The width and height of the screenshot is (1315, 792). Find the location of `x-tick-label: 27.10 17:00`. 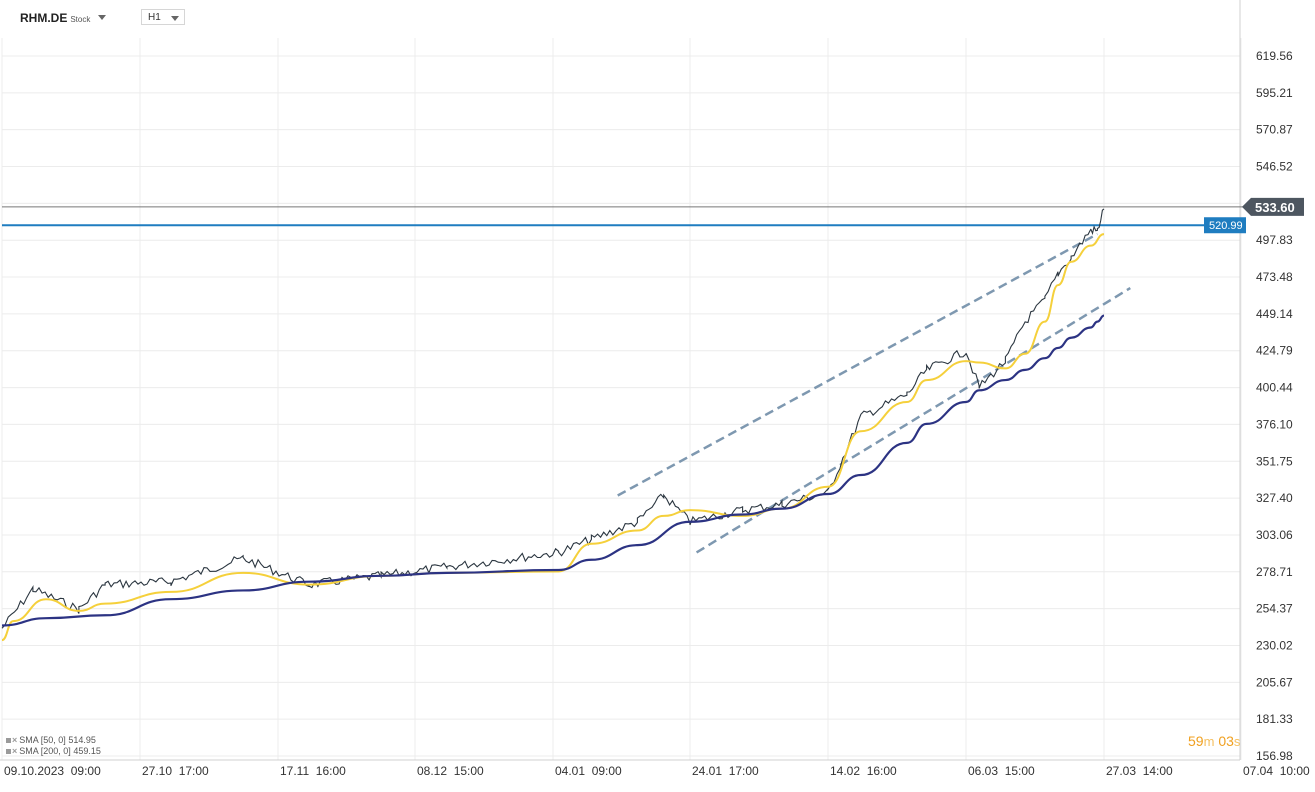

x-tick-label: 27.10 17:00 is located at coordinates (175, 771).